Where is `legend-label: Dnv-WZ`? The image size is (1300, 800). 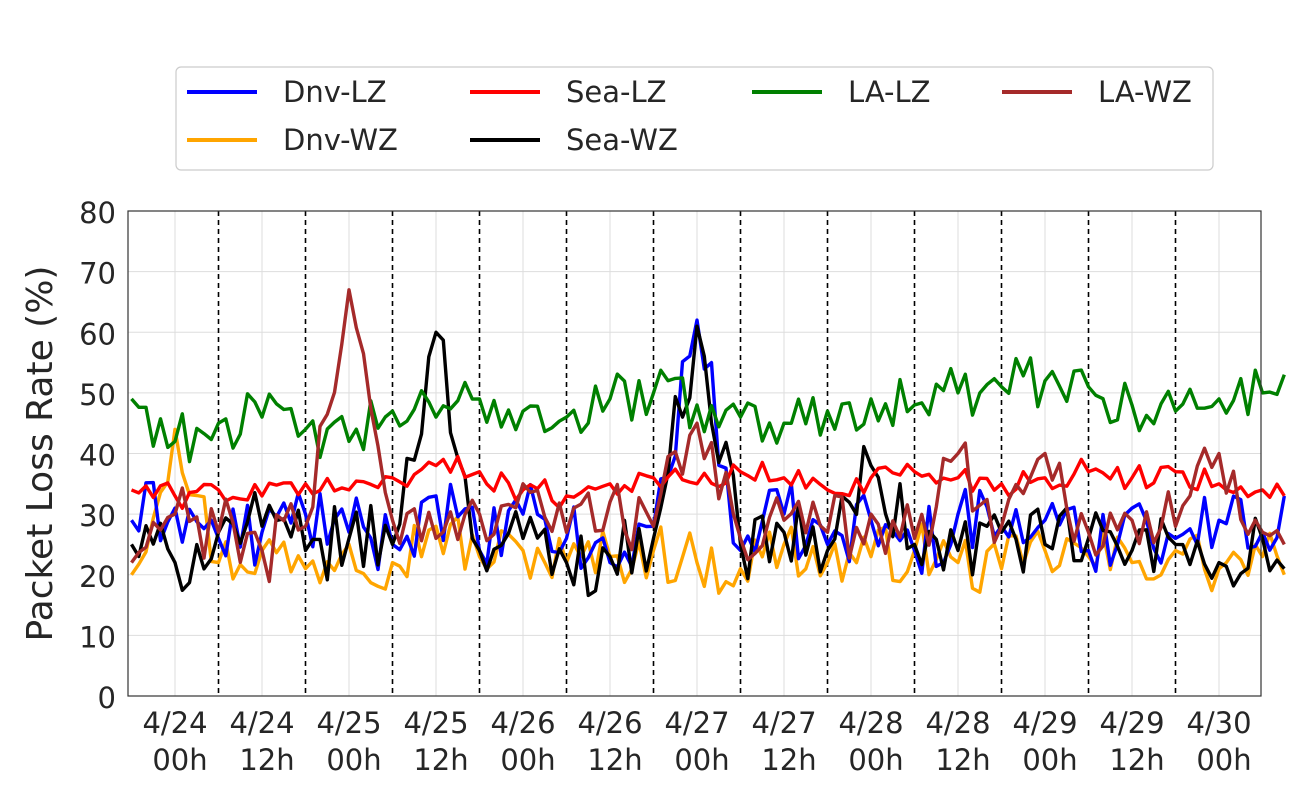
legend-label: Dnv-WZ is located at coordinates (340, 140).